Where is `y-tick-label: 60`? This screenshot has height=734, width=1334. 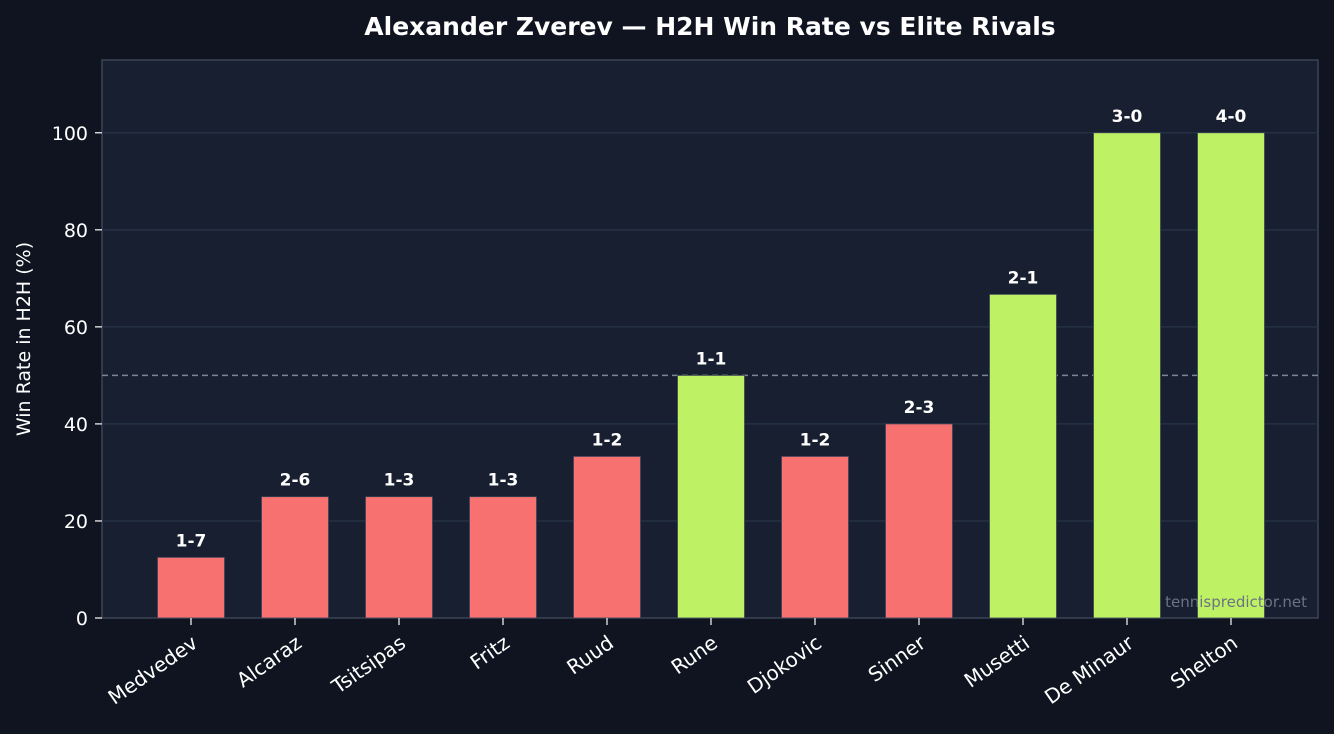 y-tick-label: 60 is located at coordinates (76, 328).